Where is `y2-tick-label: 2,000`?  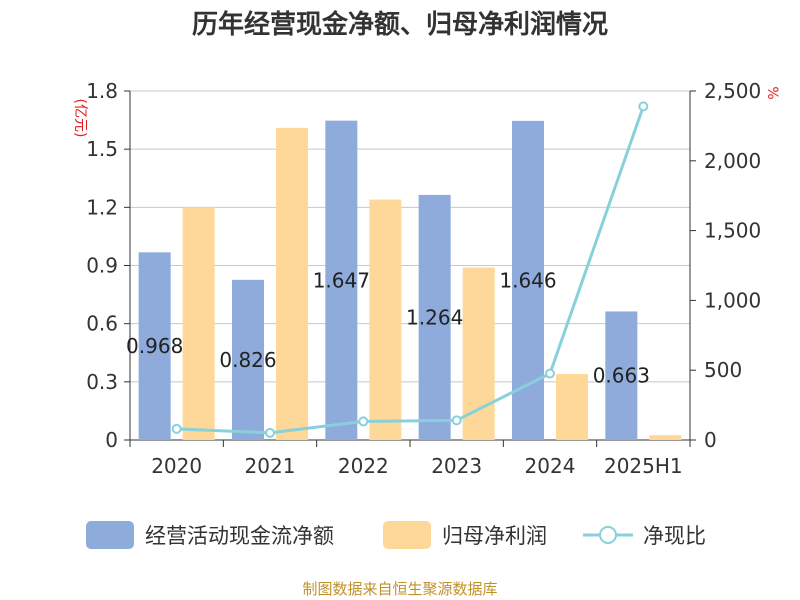
y2-tick-label: 2,000 is located at coordinates (732, 161).